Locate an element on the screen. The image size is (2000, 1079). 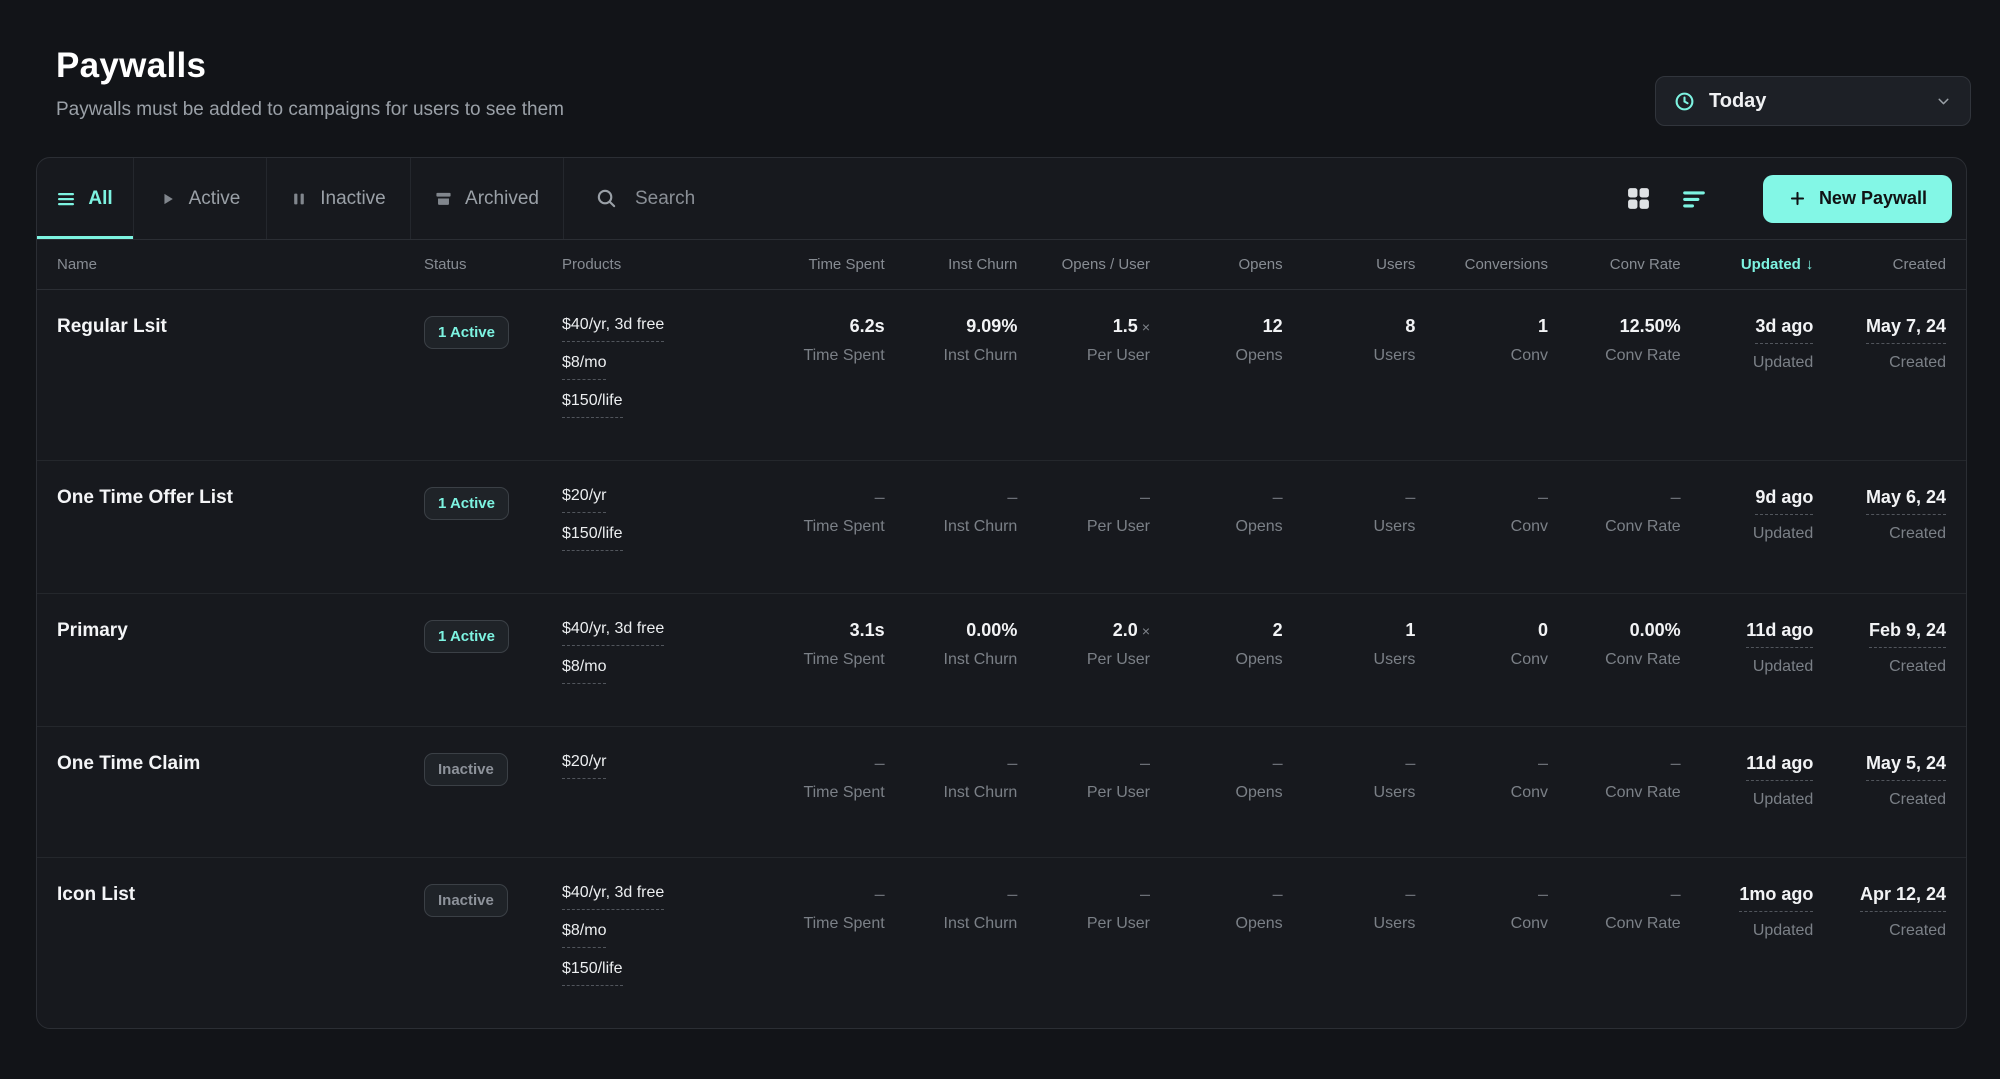
metric-value: 12.50% is located at coordinates (1650, 326).